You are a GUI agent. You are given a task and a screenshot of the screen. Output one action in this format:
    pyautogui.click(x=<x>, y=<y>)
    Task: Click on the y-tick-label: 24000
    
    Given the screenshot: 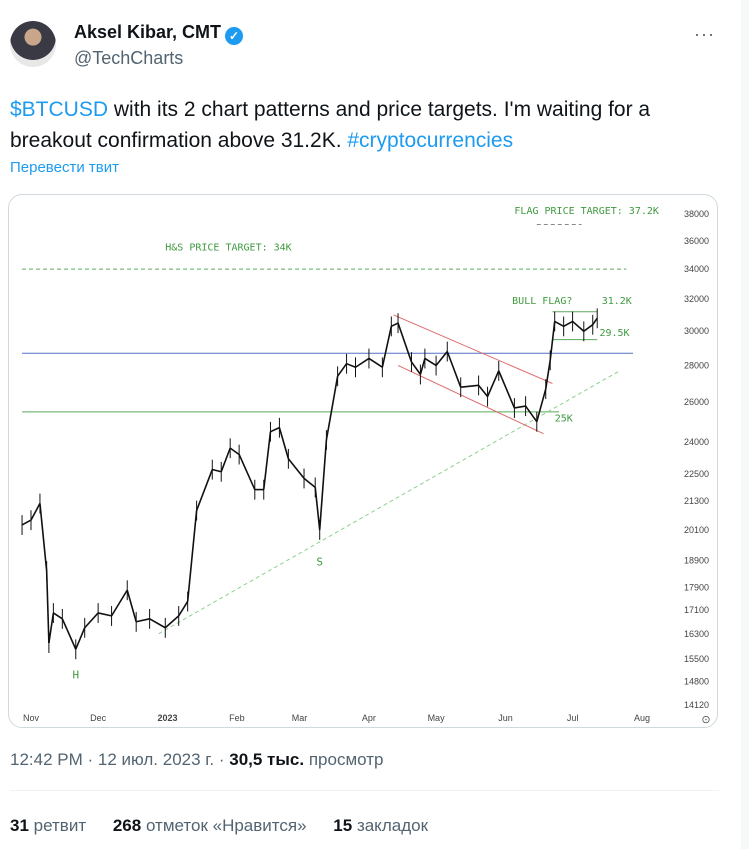 What is the action you would take?
    pyautogui.click(x=696, y=442)
    